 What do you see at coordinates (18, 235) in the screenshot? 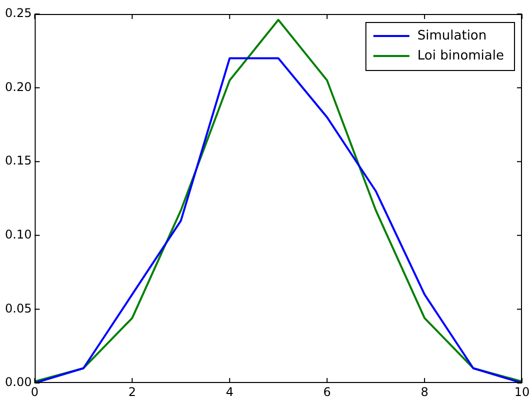
I see `y-tick-label: 0.10` at bounding box center [18, 235].